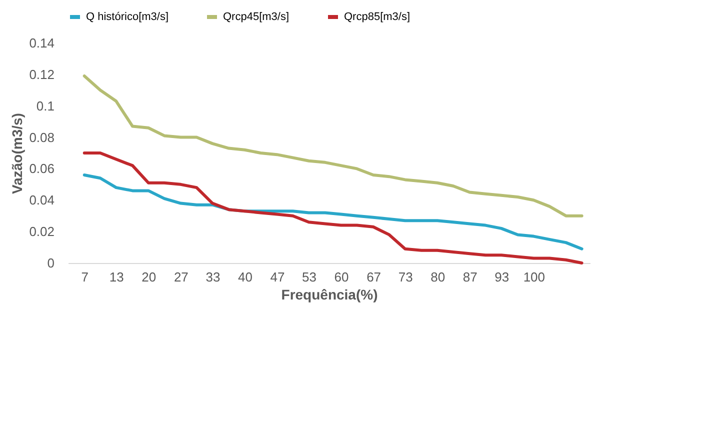 The width and height of the screenshot is (707, 431). Describe the element at coordinates (41, 43) in the screenshot. I see `y-tick-label: 0.14` at that location.